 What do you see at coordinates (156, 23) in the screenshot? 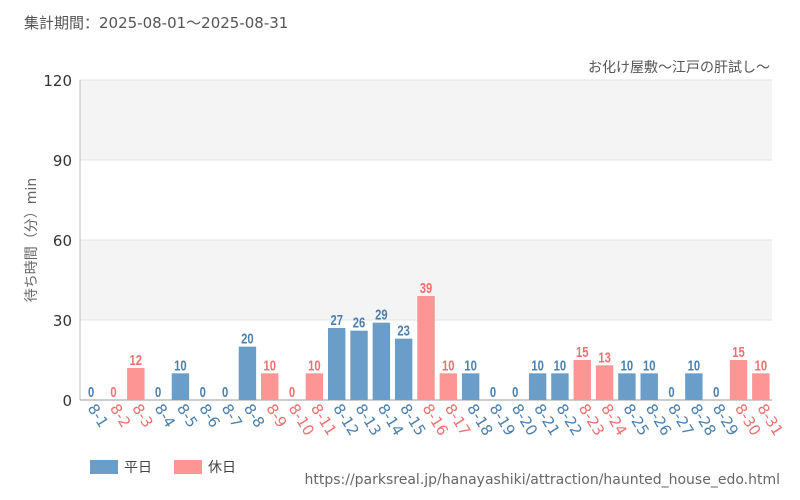
I see `period-label: 集計期間：2025-08-01～2025-08-31` at bounding box center [156, 23].